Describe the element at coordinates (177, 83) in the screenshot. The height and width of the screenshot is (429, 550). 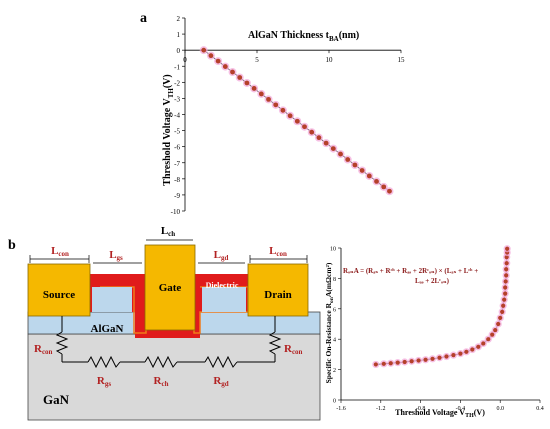
I see `panel-a-ytick-label: -2` at that location.